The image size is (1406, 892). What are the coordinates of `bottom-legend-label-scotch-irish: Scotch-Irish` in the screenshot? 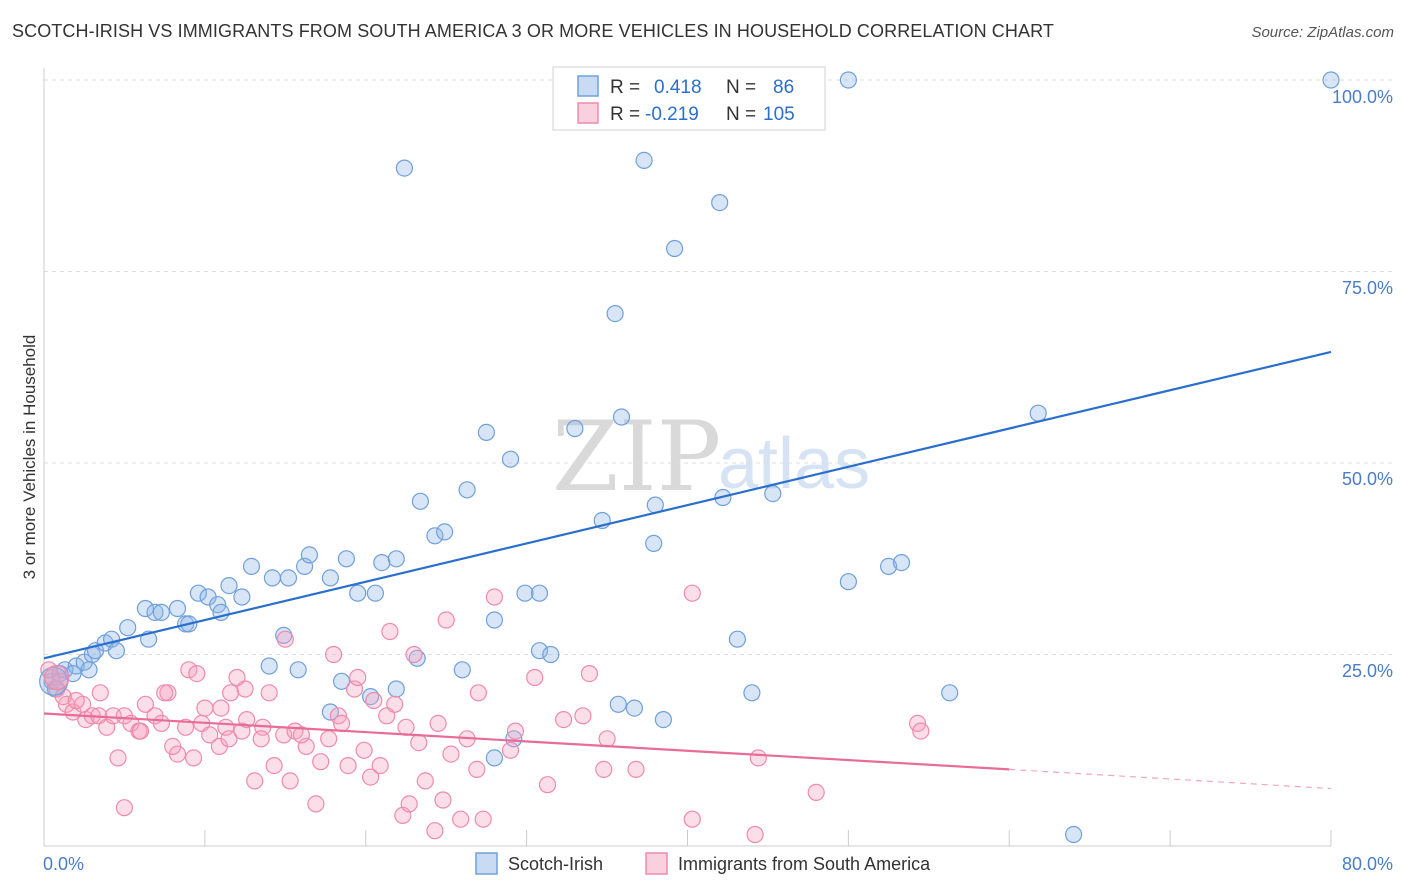 It's located at (555, 864).